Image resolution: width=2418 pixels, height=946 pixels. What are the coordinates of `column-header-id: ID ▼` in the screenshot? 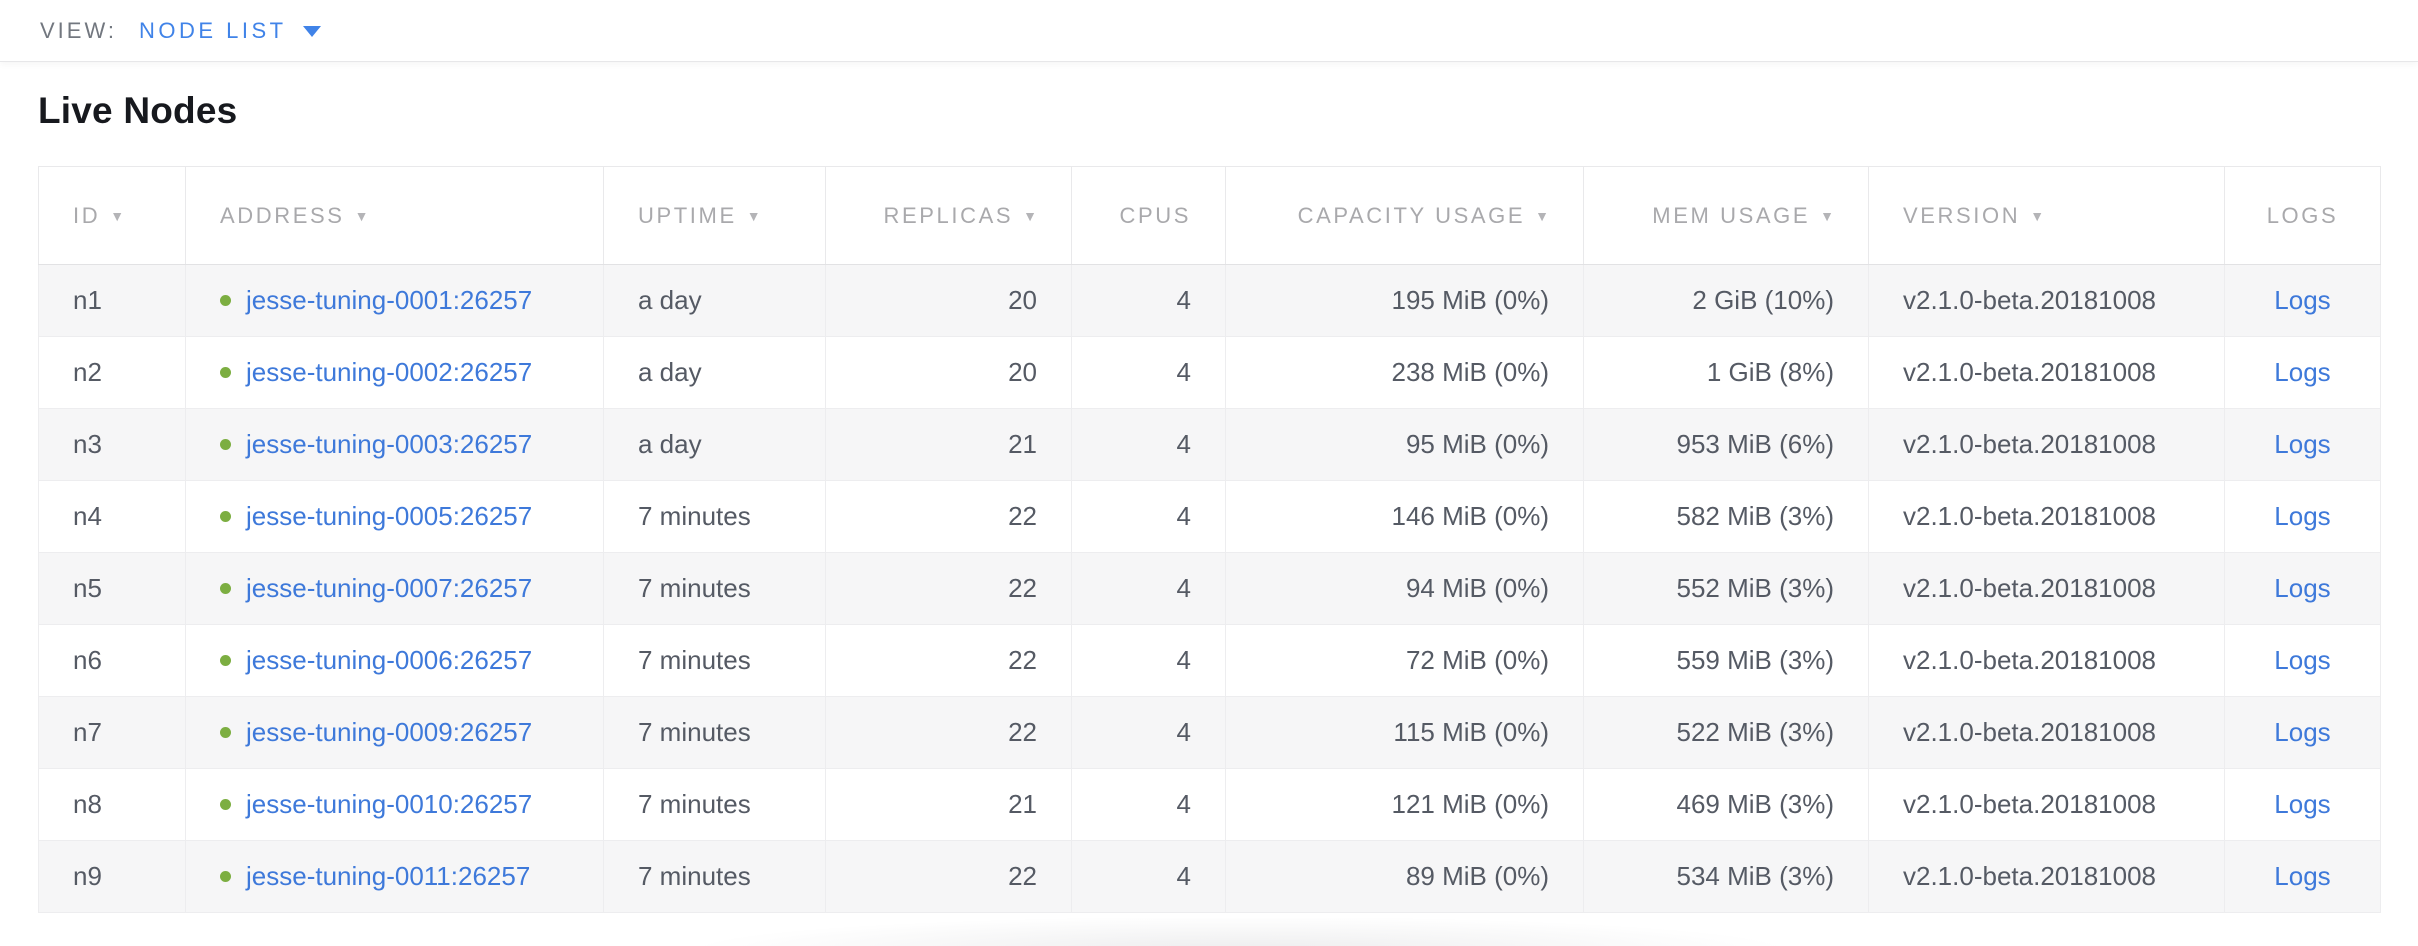 It's located at (112, 215).